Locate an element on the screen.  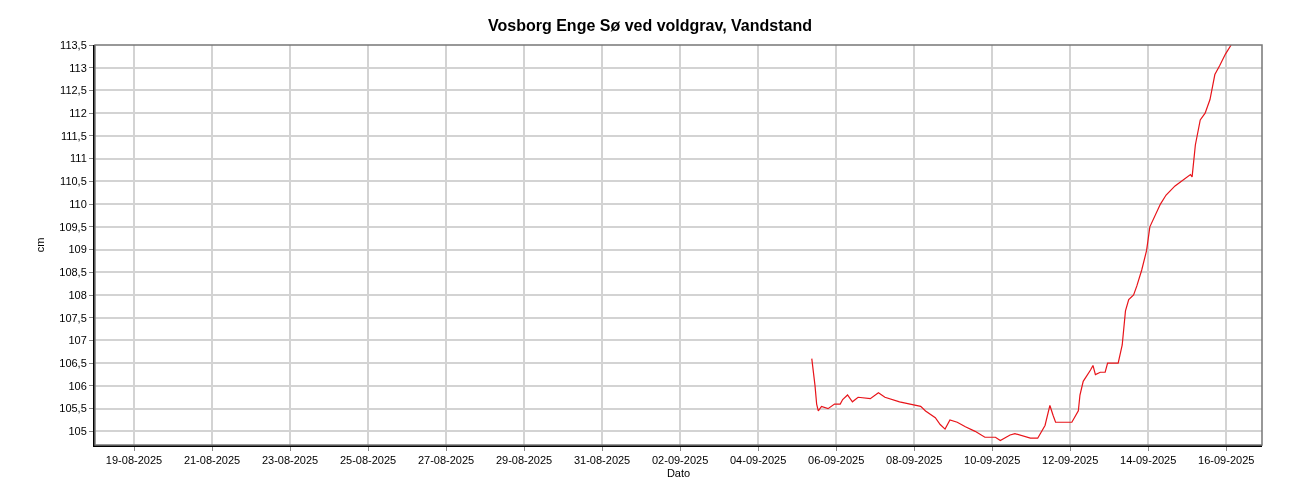
chart-title: Vosborg Enge Sø ved voldgrav, Vandstand is located at coordinates (650, 26).